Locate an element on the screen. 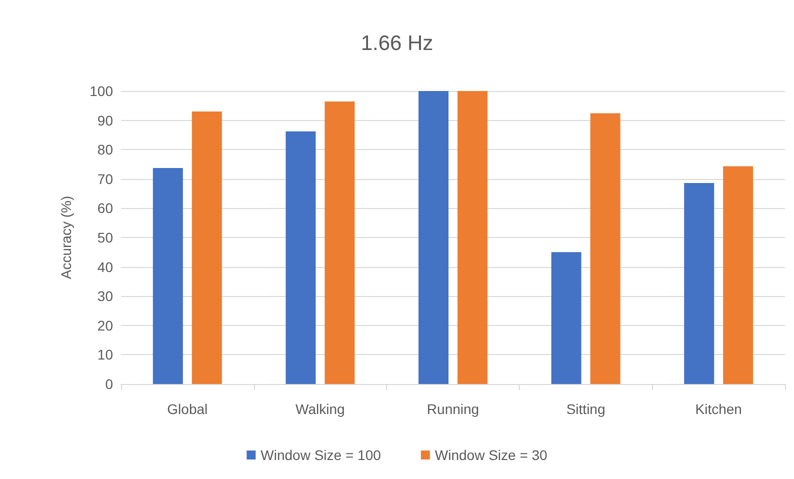  x-tick-label: Walking is located at coordinates (320, 409).